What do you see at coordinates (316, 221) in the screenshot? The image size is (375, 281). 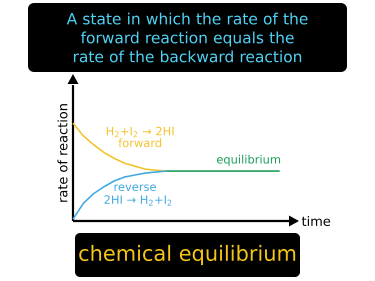 I see `x-axis-title: time` at bounding box center [316, 221].